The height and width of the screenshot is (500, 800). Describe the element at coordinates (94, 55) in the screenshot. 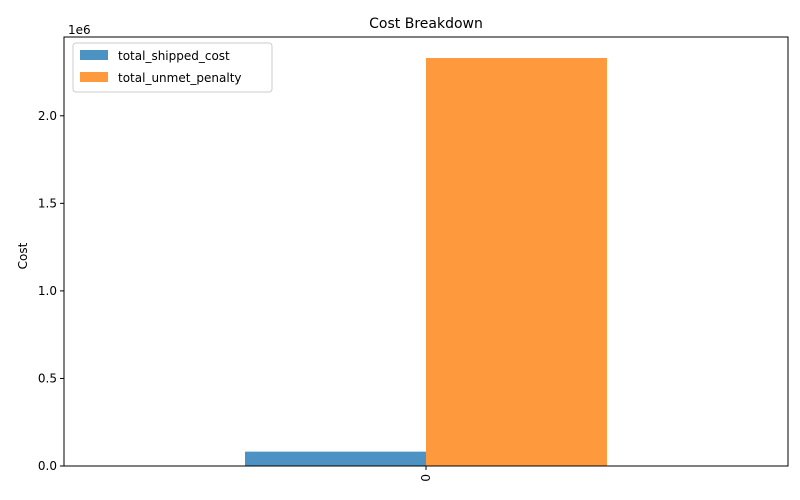

I see `legend-swatch-total-shipped-cost` at that location.